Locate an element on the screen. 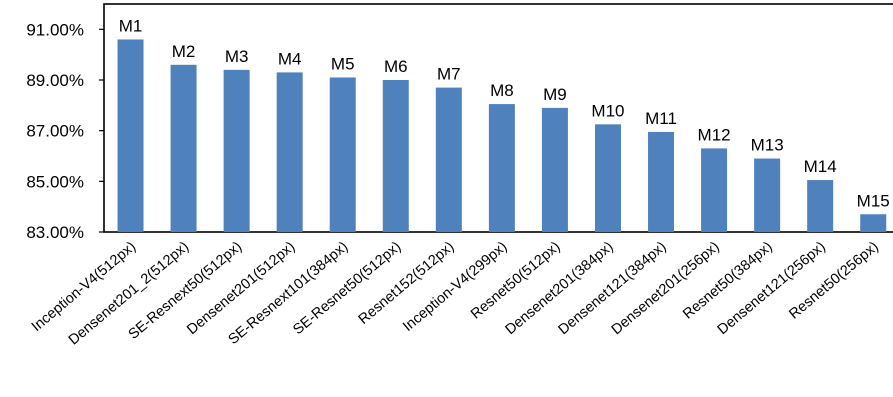  y-tick-label: 91.00% is located at coordinates (55, 29).